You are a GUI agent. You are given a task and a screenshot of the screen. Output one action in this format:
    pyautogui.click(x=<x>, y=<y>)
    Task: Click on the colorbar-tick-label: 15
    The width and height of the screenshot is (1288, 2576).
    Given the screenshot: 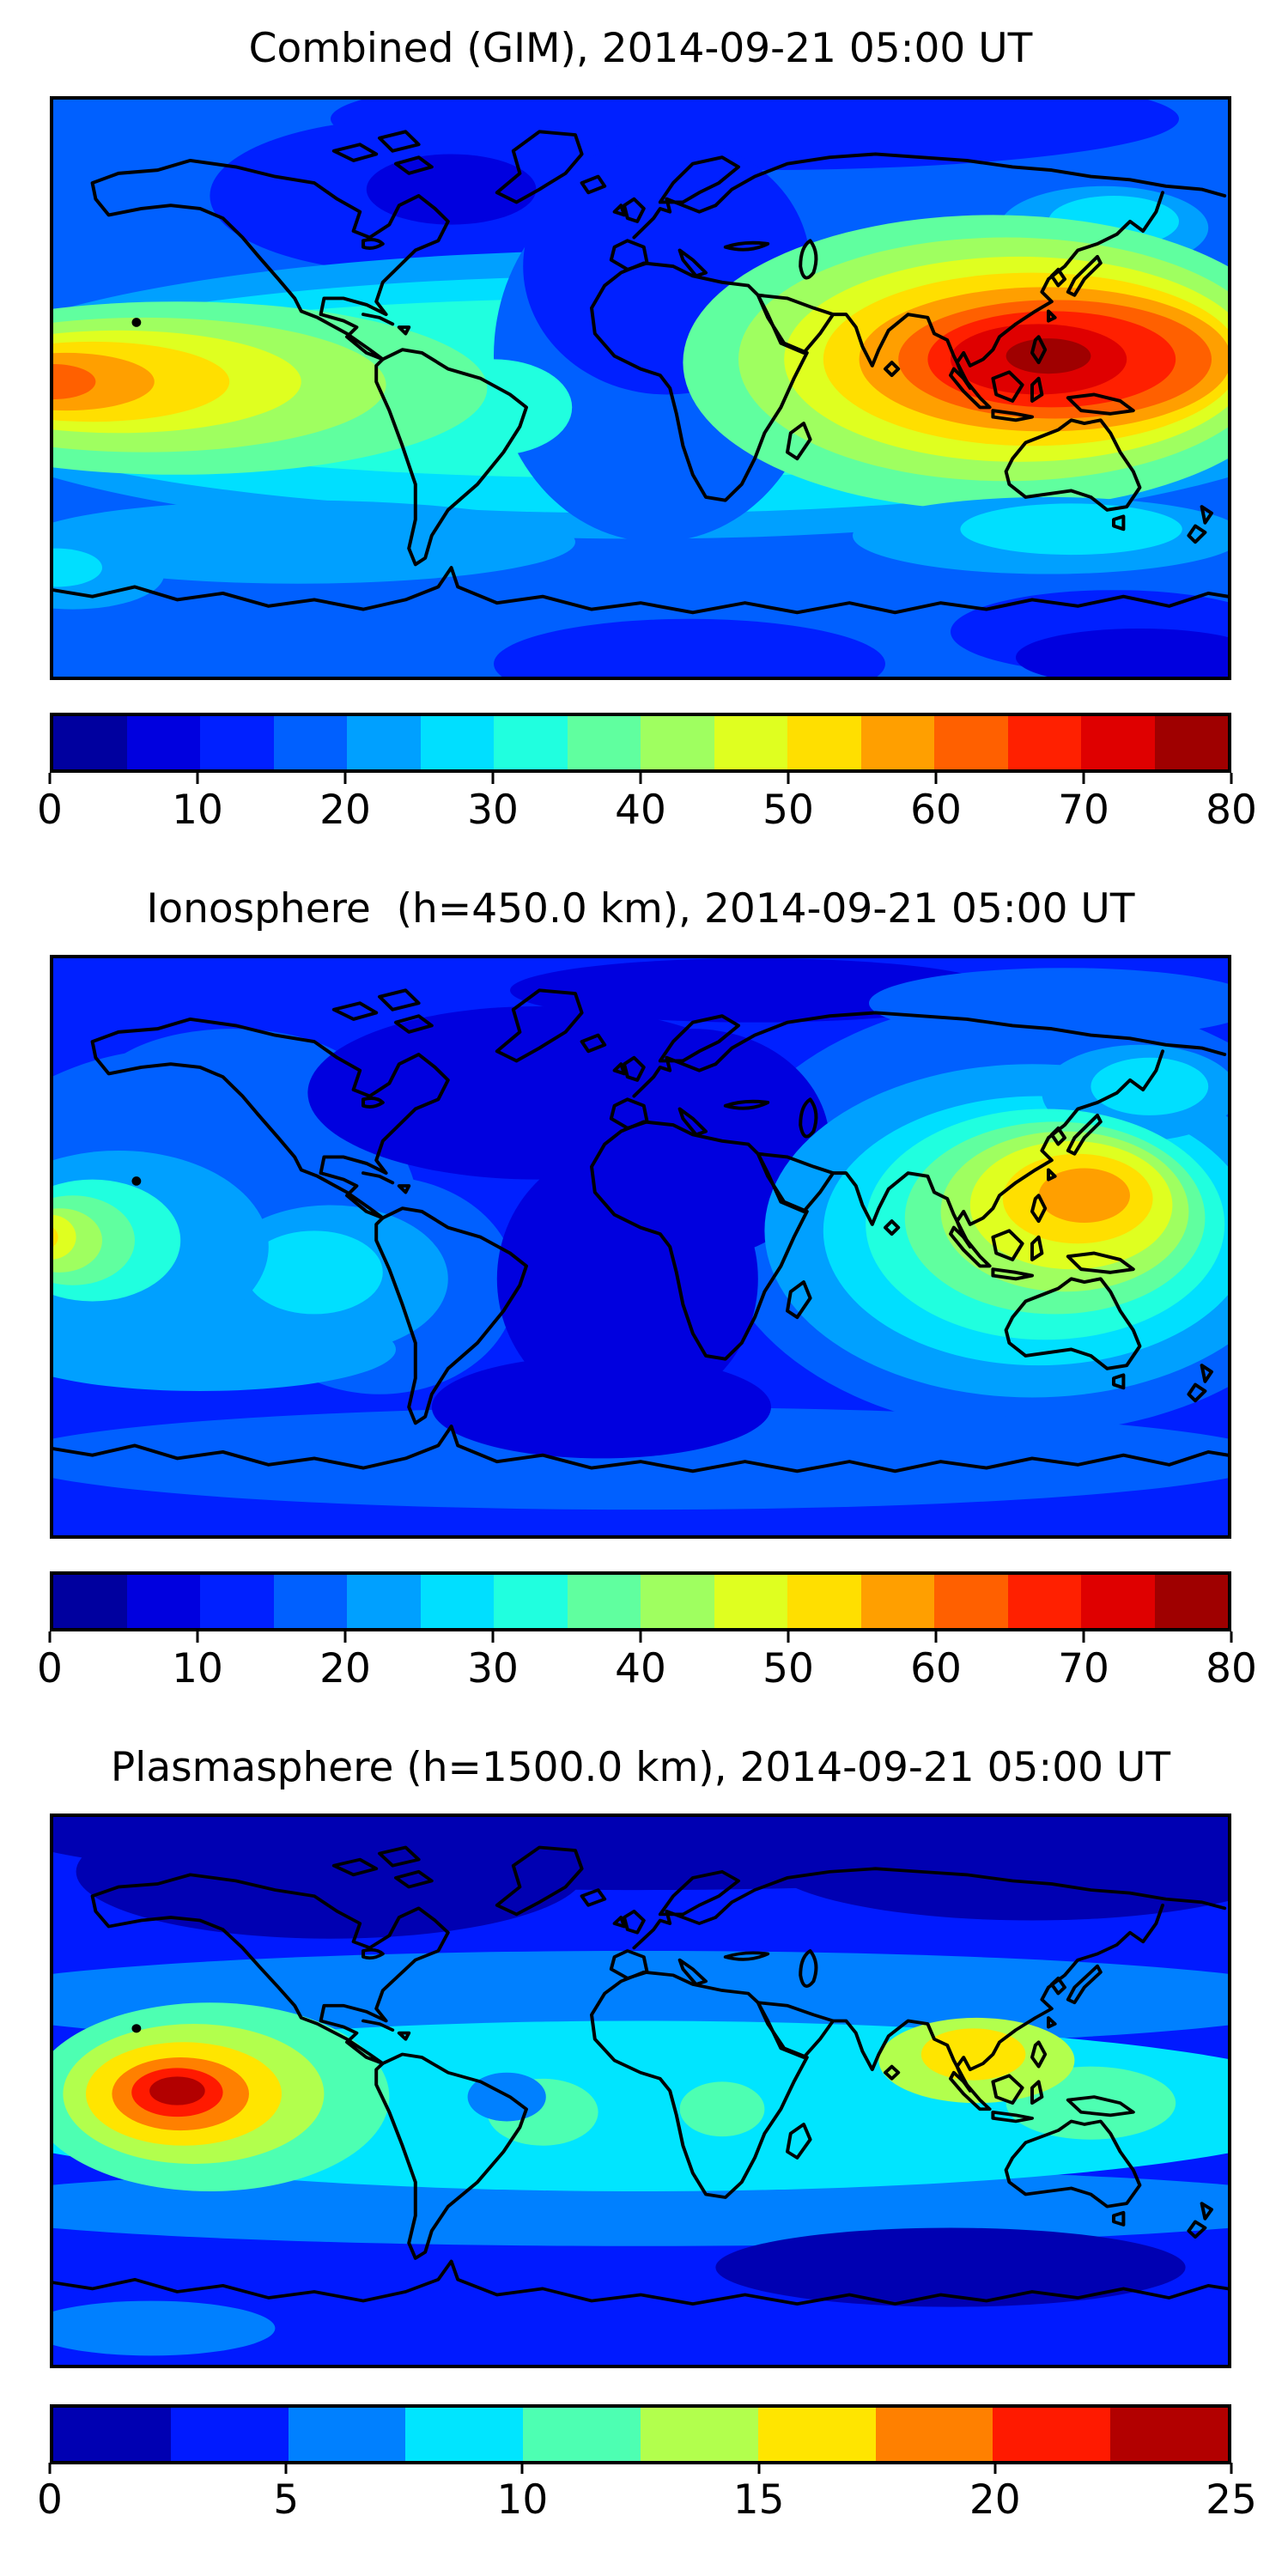 What is the action you would take?
    pyautogui.click(x=759, y=2500)
    